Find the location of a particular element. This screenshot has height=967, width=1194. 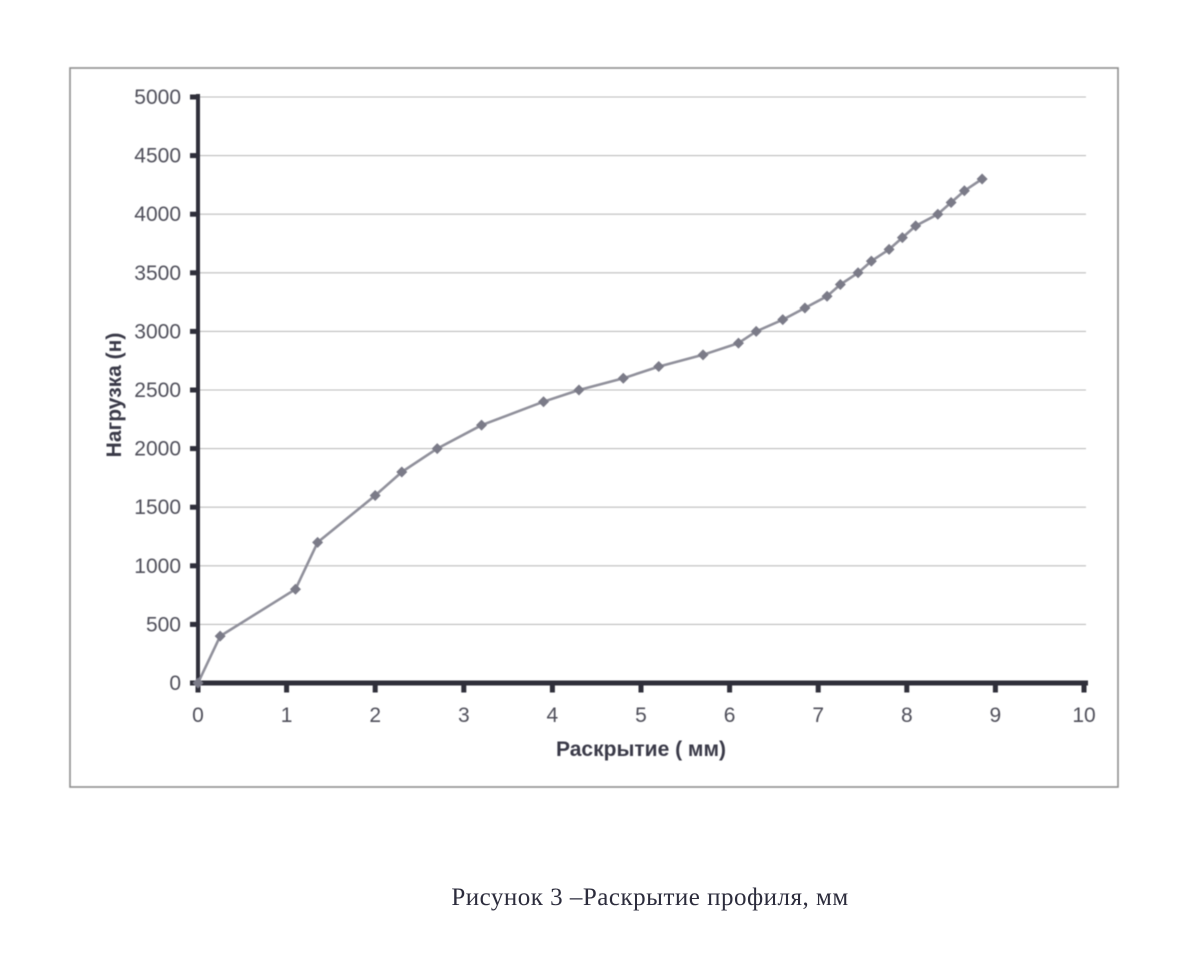

y-tick-label: 1000 is located at coordinates (157, 566).